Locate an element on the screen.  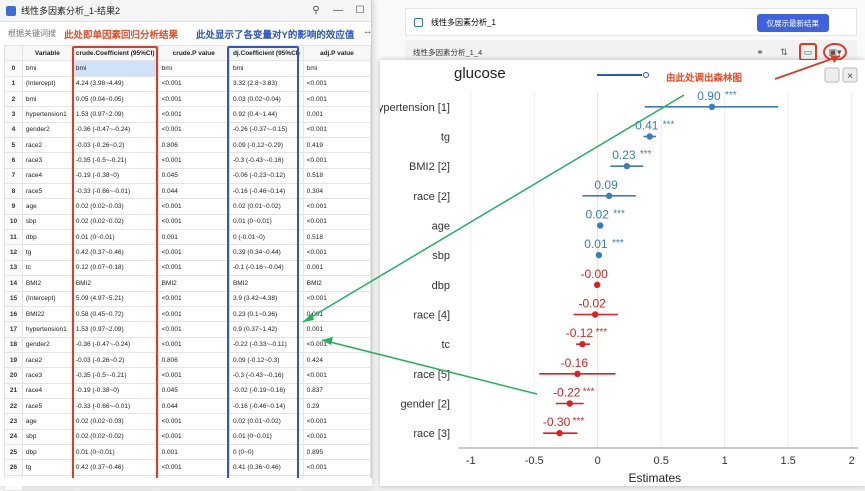
link-icon: ⚭ is located at coordinates (760, 51).